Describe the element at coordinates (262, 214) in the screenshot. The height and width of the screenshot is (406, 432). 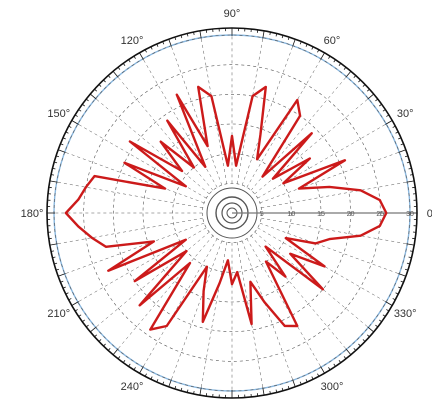
I see `radial-tick-label: 5` at that location.